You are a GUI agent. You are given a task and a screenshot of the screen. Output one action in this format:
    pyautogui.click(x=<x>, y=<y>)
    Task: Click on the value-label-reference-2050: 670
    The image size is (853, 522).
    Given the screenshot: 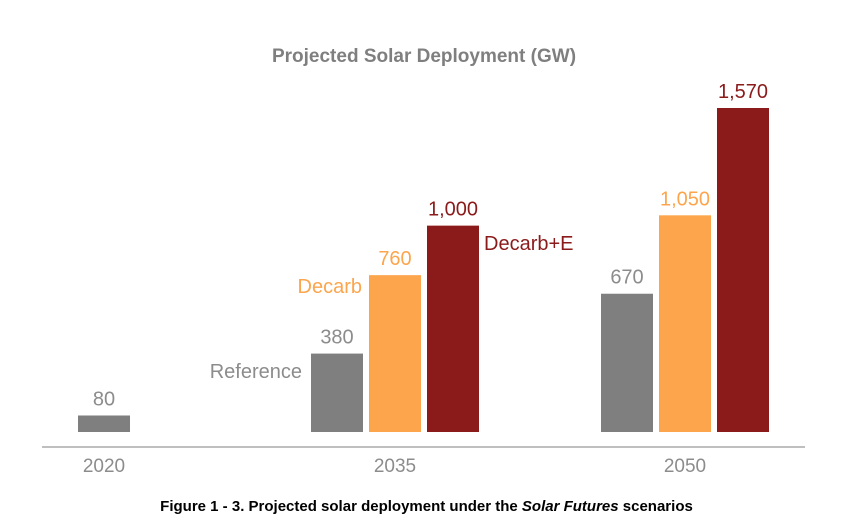 What is the action you would take?
    pyautogui.click(x=626, y=278)
    